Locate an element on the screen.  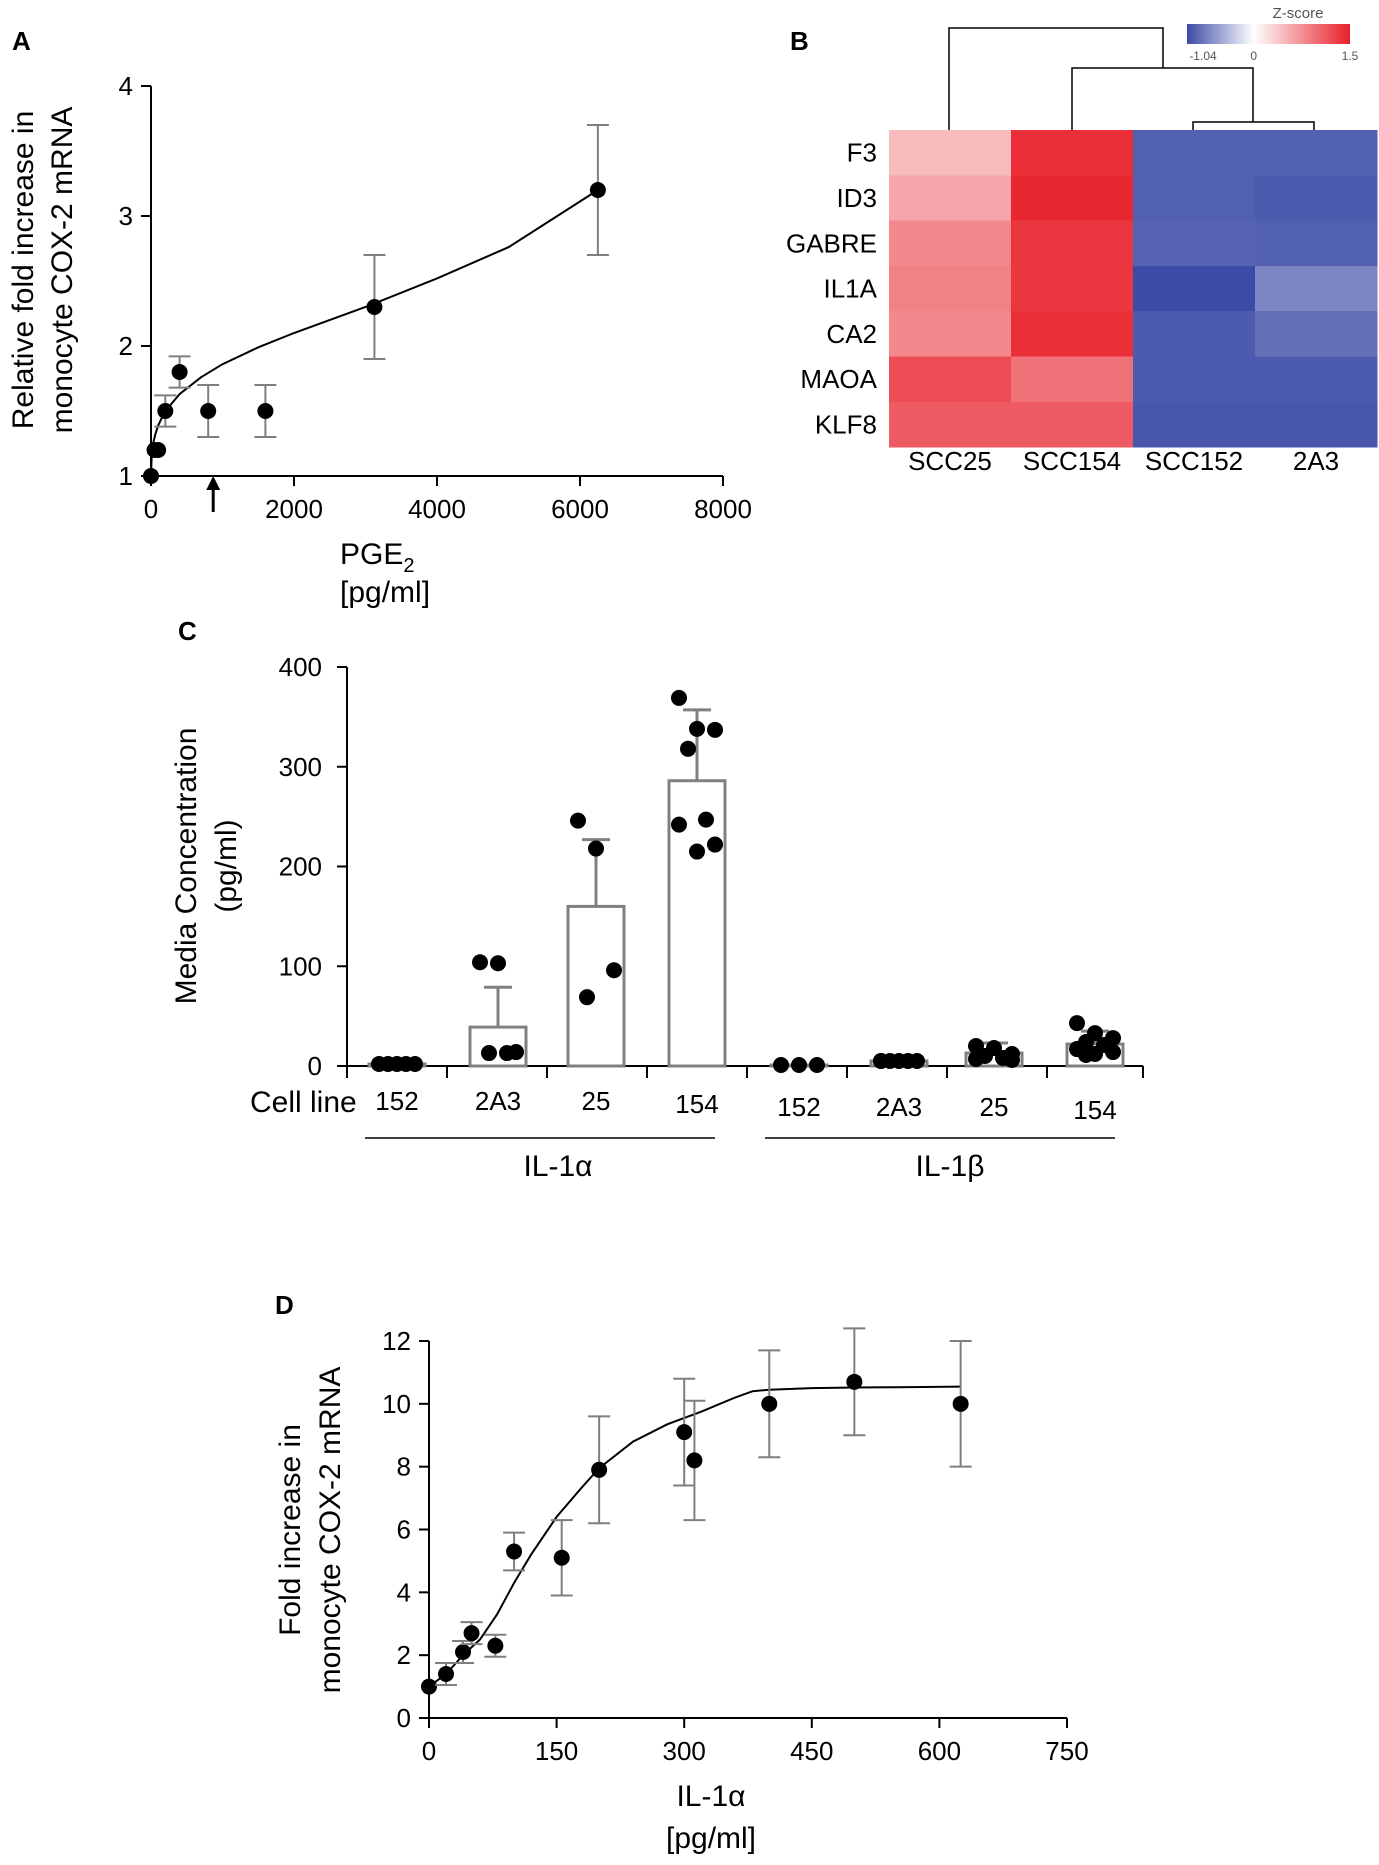
y-tick-label: 0 is located at coordinates (315, 1066).